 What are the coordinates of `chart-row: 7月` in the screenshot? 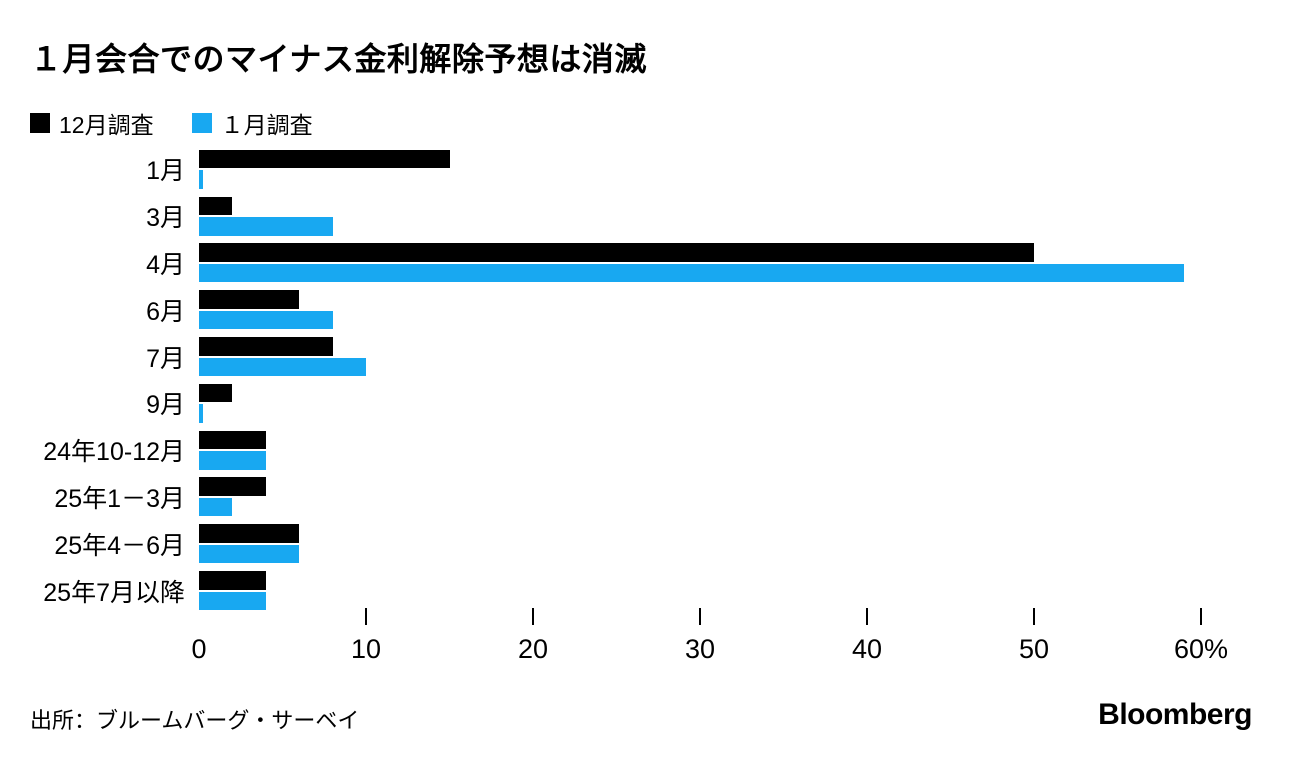 It's located at (646, 356).